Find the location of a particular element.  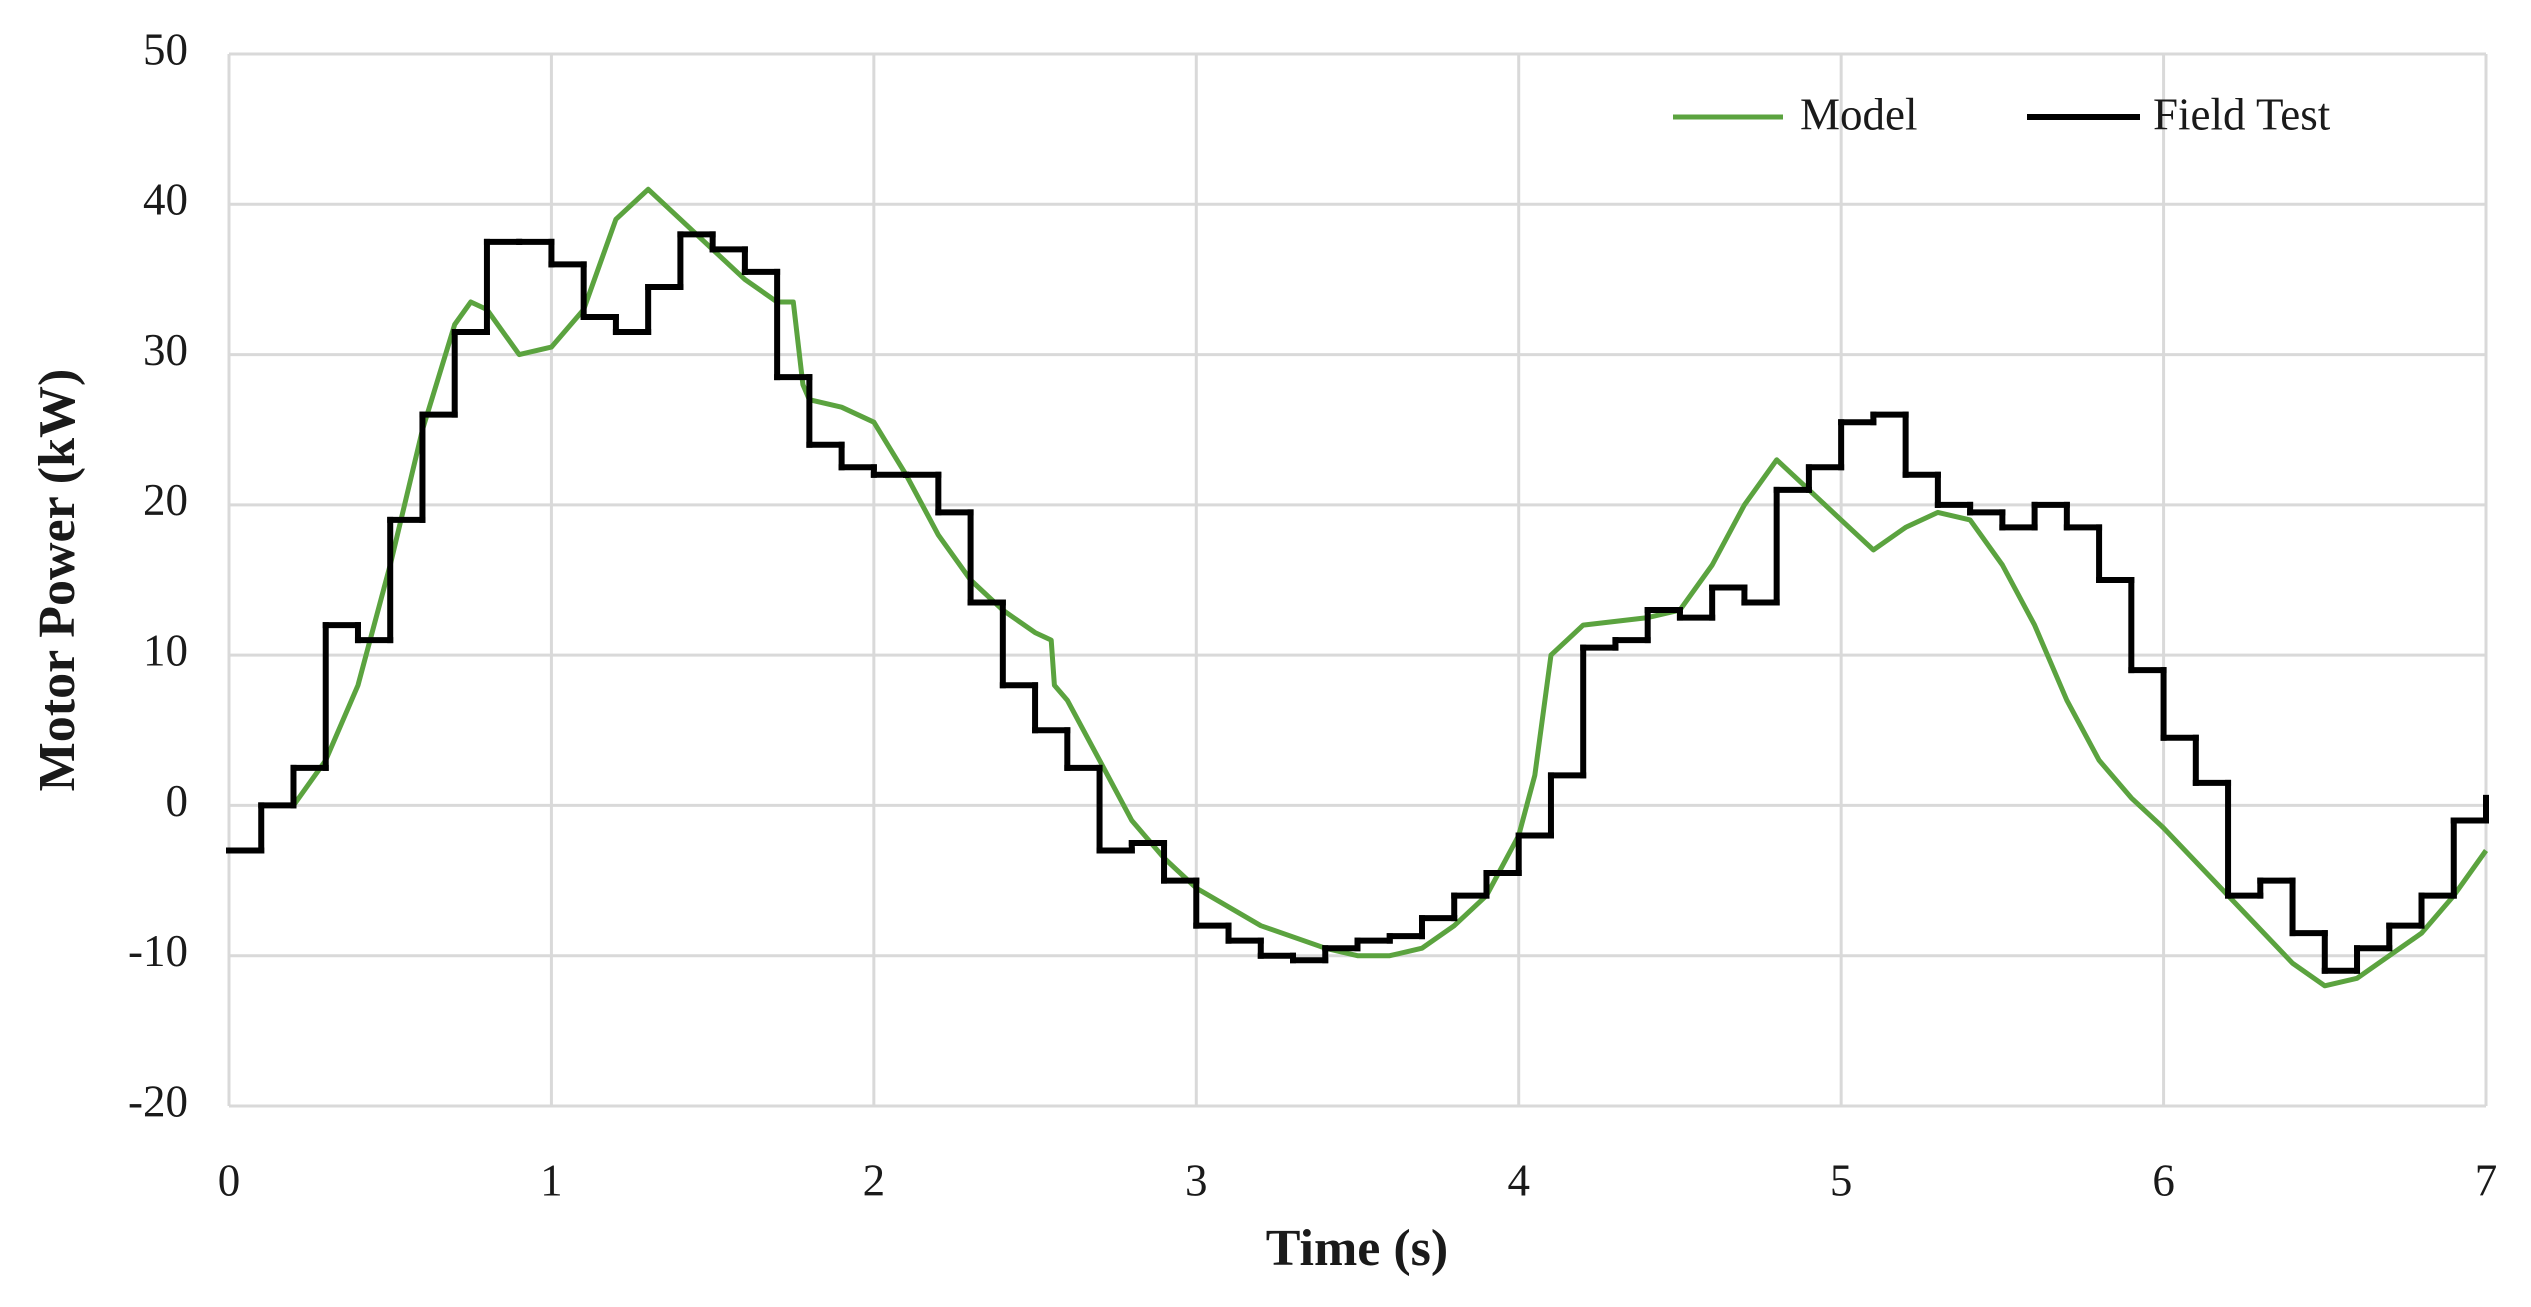

legend: Model Field Test is located at coordinates (2002, 114).